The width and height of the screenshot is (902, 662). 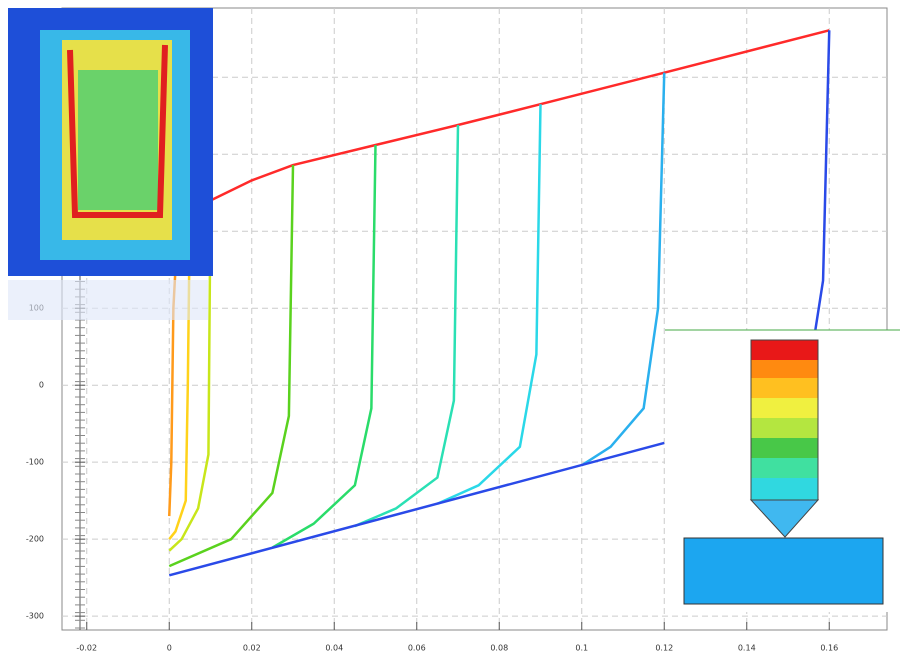 I want to click on y-tick-label: 0, so click(x=41, y=385).